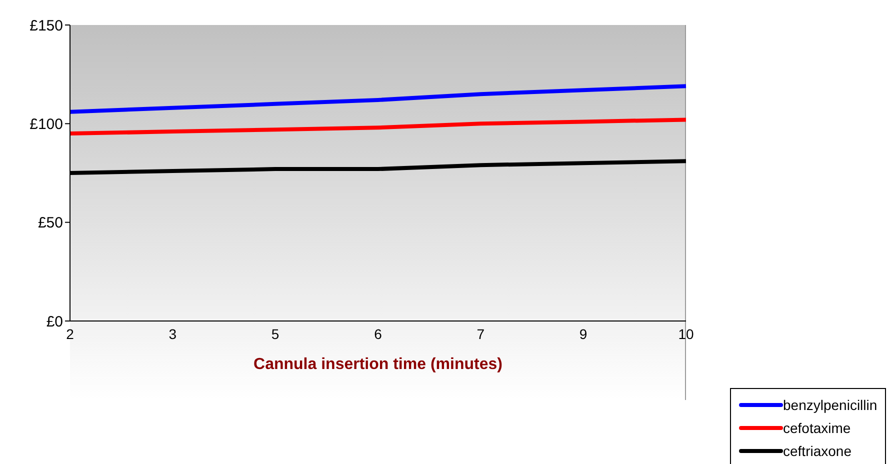 The image size is (895, 464). I want to click on x-tick-label: 5, so click(275, 334).